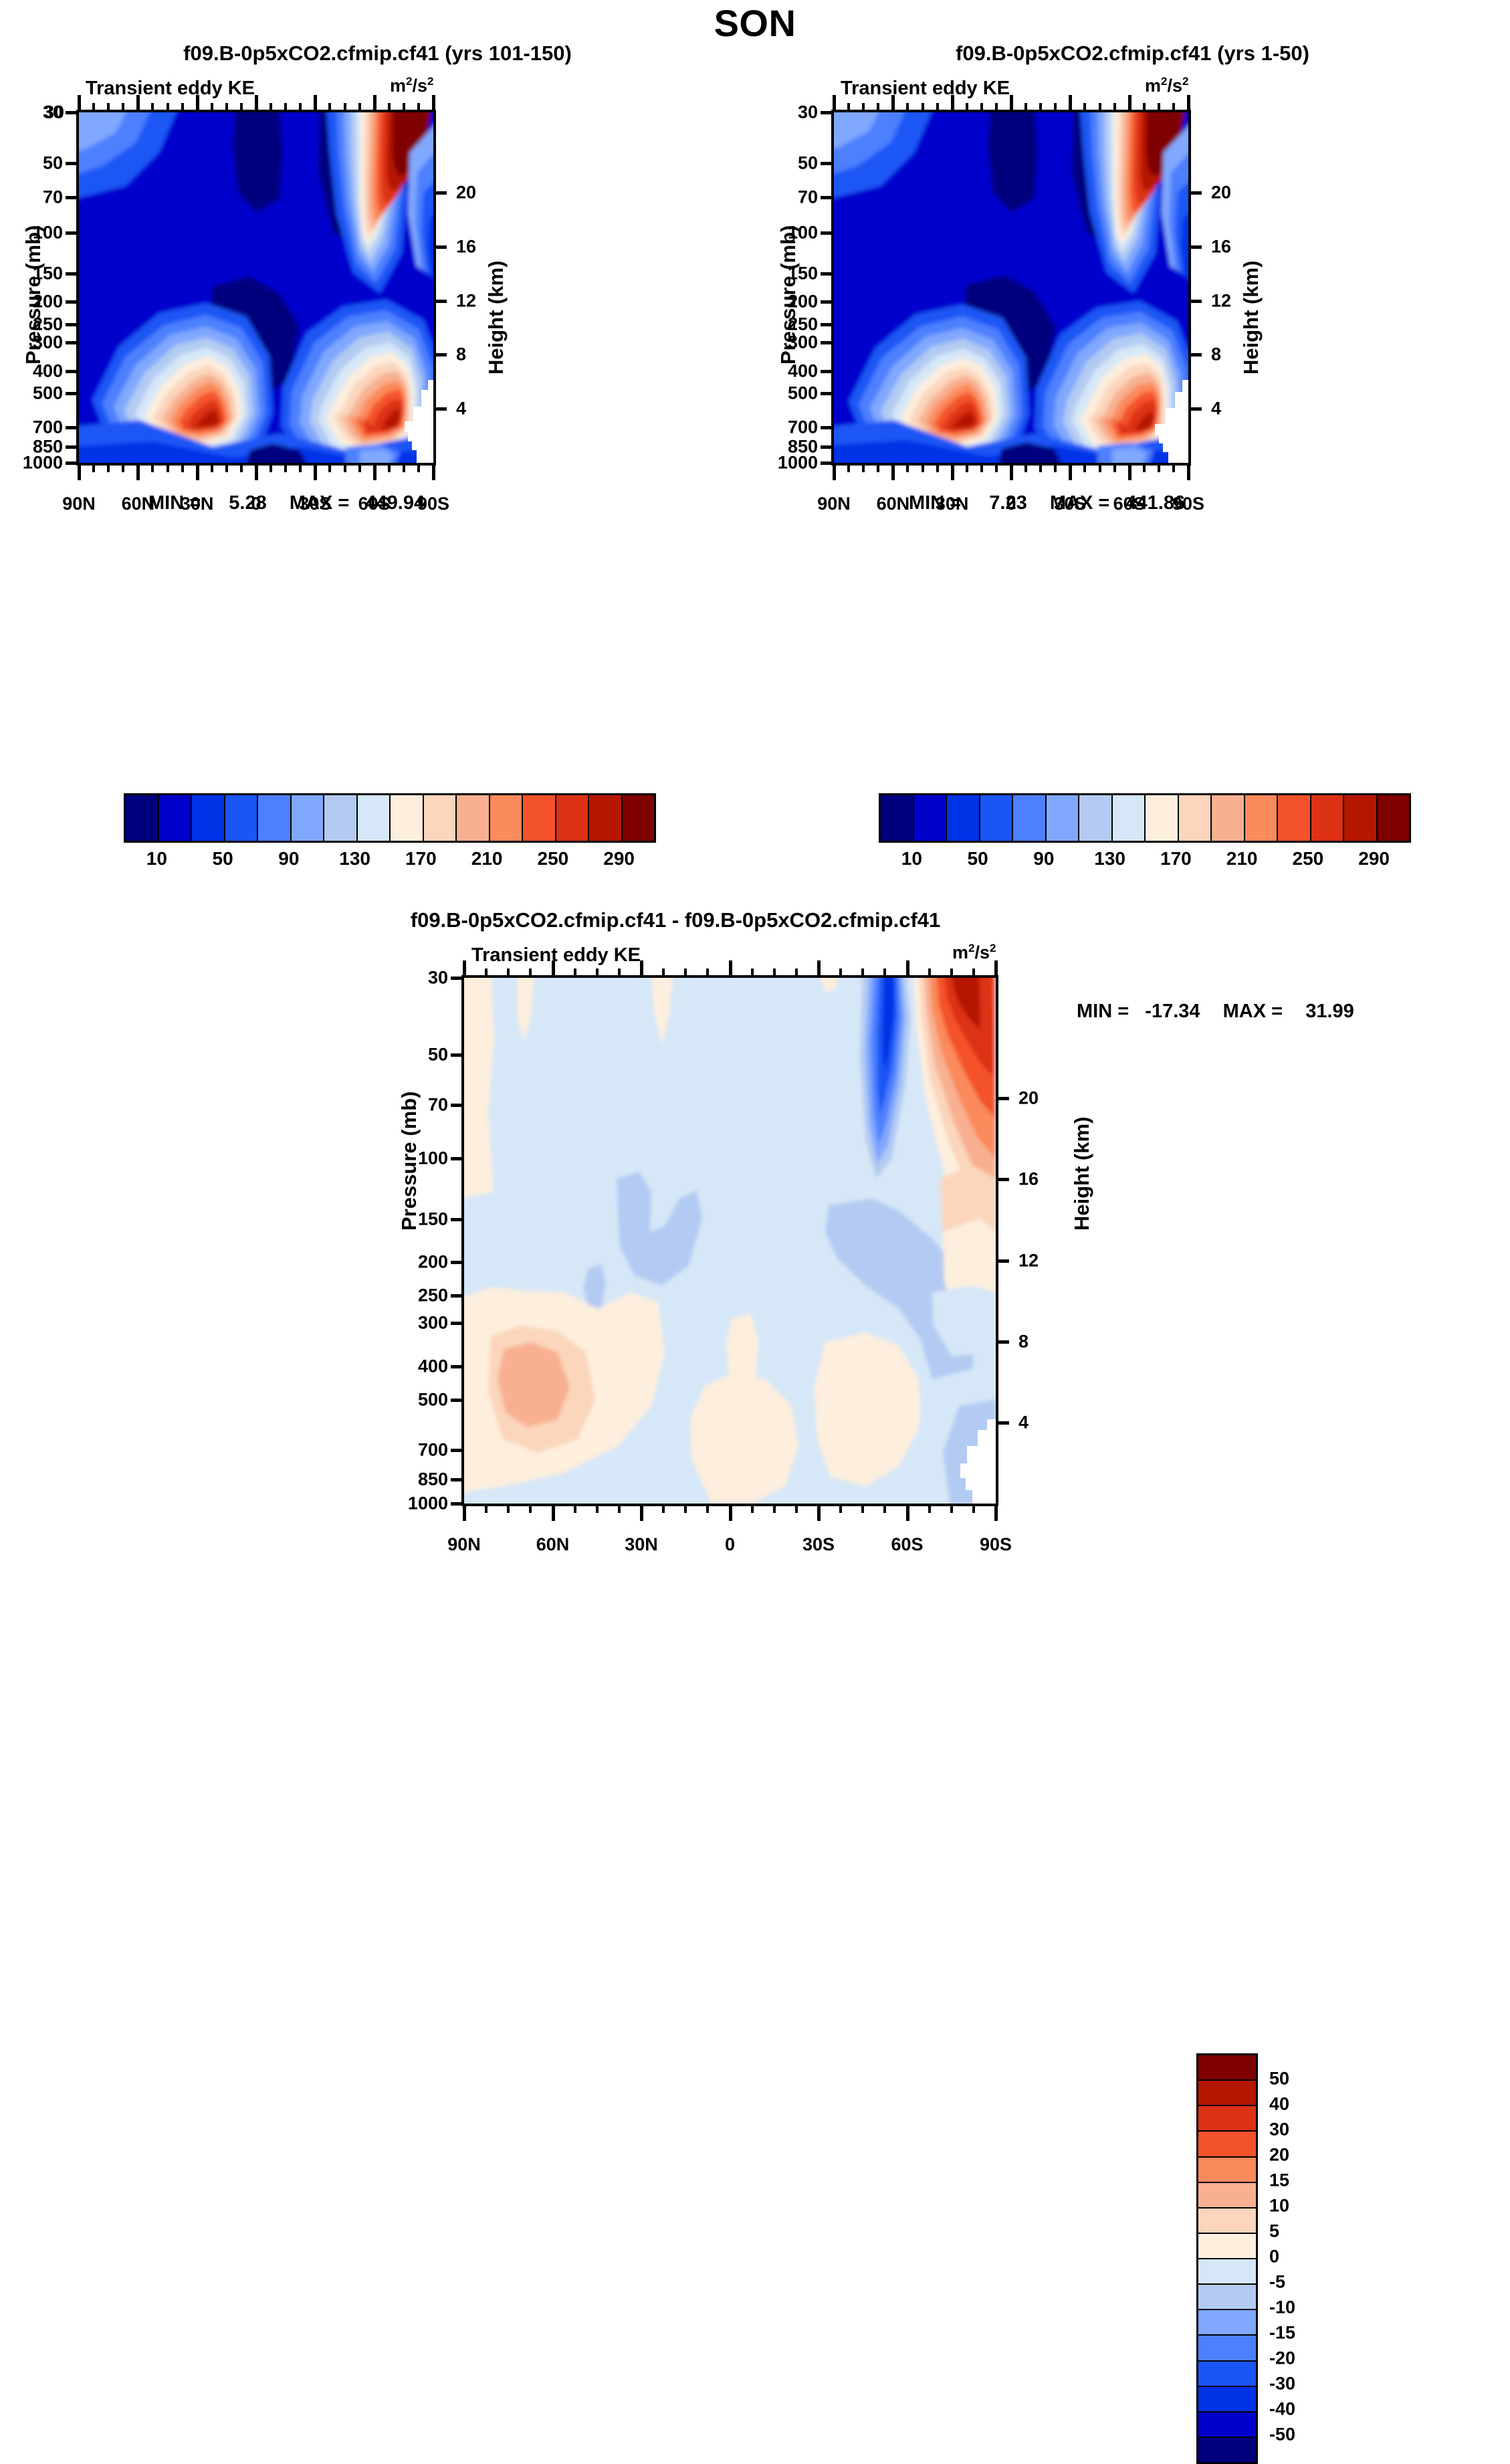  I want to click on panel-diff-minmax: MIN = -17.34 MAX = 31.99, so click(1215, 1012).